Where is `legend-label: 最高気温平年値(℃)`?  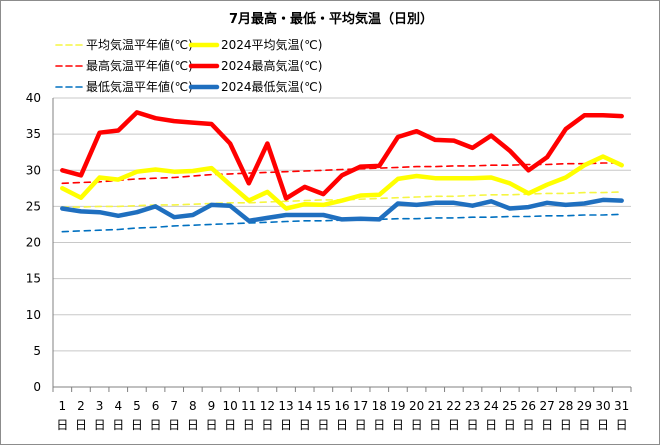
legend-label: 最高気温平年値(℃) is located at coordinates (139, 65).